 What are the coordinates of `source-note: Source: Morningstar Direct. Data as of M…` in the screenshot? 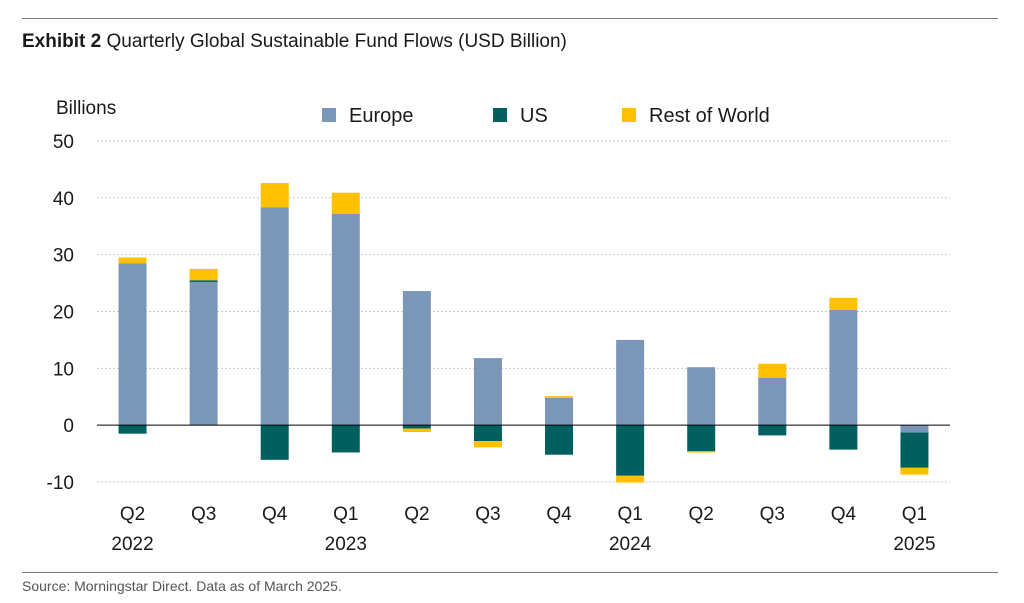 It's located at (182, 586).